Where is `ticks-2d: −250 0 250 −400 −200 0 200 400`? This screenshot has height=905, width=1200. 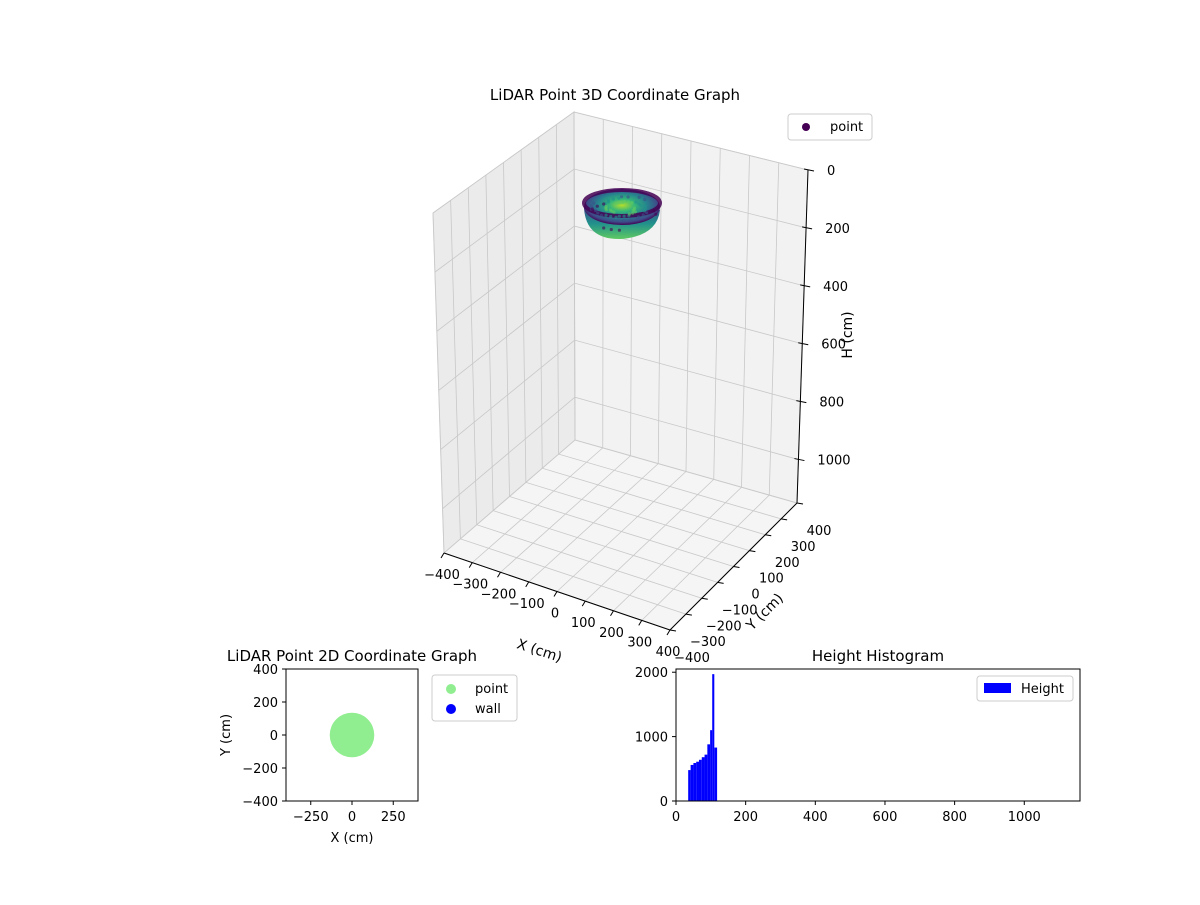 ticks-2d: −250 0 250 −400 −200 0 200 400 is located at coordinates (323, 744).